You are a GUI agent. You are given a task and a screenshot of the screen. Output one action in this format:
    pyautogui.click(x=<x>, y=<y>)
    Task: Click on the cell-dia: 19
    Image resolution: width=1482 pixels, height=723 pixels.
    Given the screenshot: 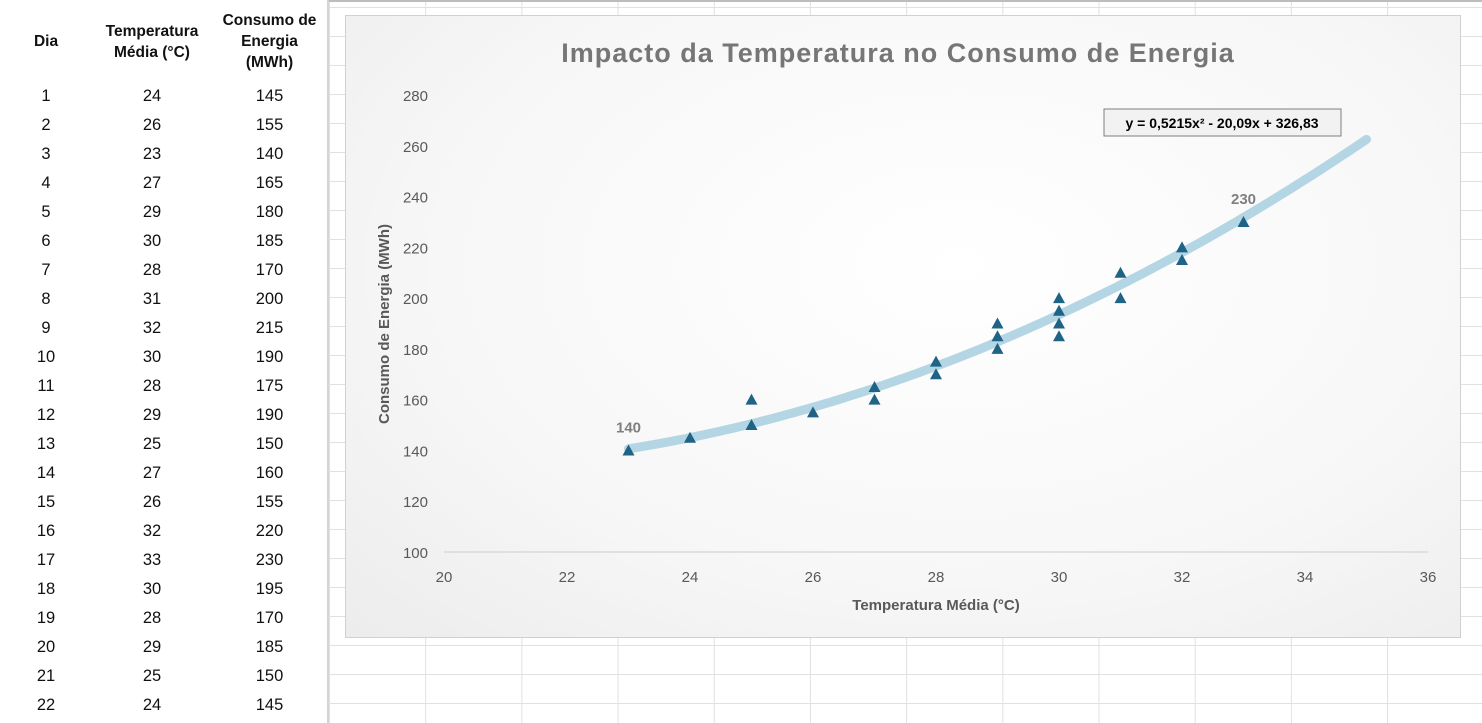 What is the action you would take?
    pyautogui.click(x=46, y=618)
    